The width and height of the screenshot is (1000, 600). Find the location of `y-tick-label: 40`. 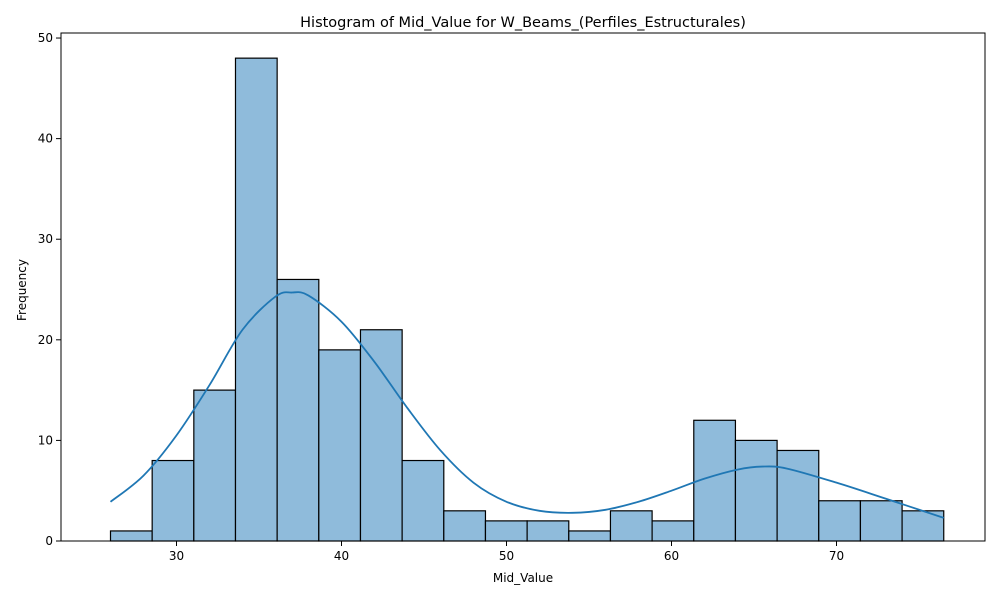

y-tick-label: 40 is located at coordinates (45, 139).